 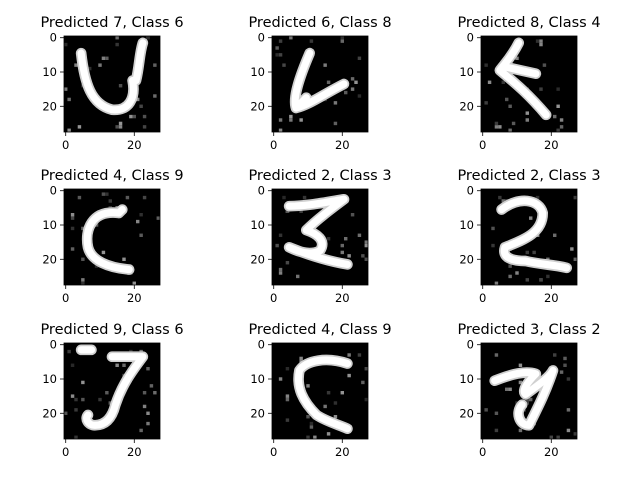 I want to click on panel-title: Predicted 3, Class 2, so click(x=528, y=330).